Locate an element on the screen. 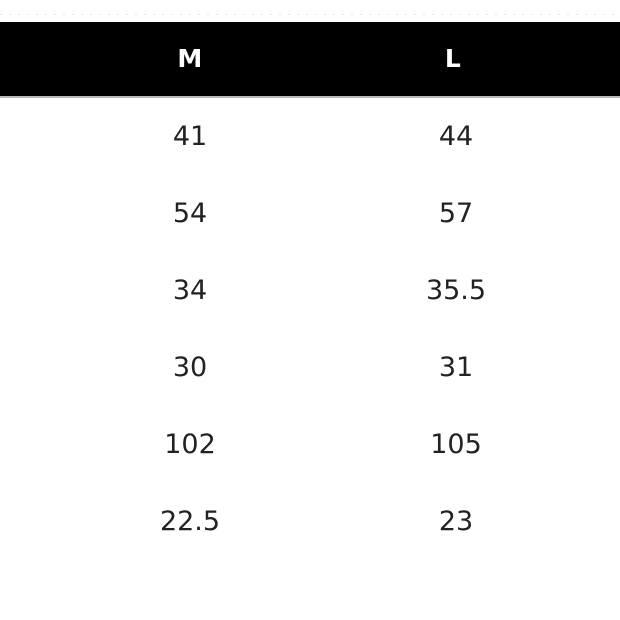 Image resolution: width=620 pixels, height=620 pixels. cell-m: 22.5 is located at coordinates (190, 521).